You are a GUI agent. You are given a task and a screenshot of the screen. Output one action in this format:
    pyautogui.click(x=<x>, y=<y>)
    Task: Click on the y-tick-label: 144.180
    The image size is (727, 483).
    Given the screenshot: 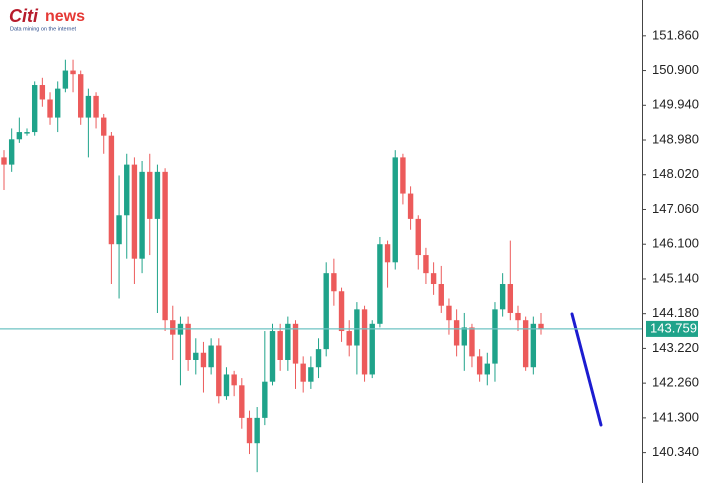 What is the action you would take?
    pyautogui.click(x=675, y=312)
    